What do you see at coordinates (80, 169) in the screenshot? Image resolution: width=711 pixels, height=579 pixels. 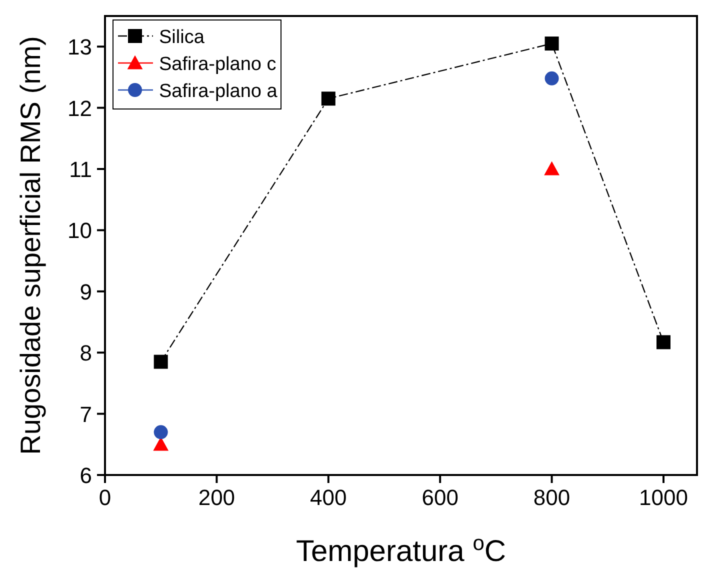 I see `y-tick-label: 11` at bounding box center [80, 169].